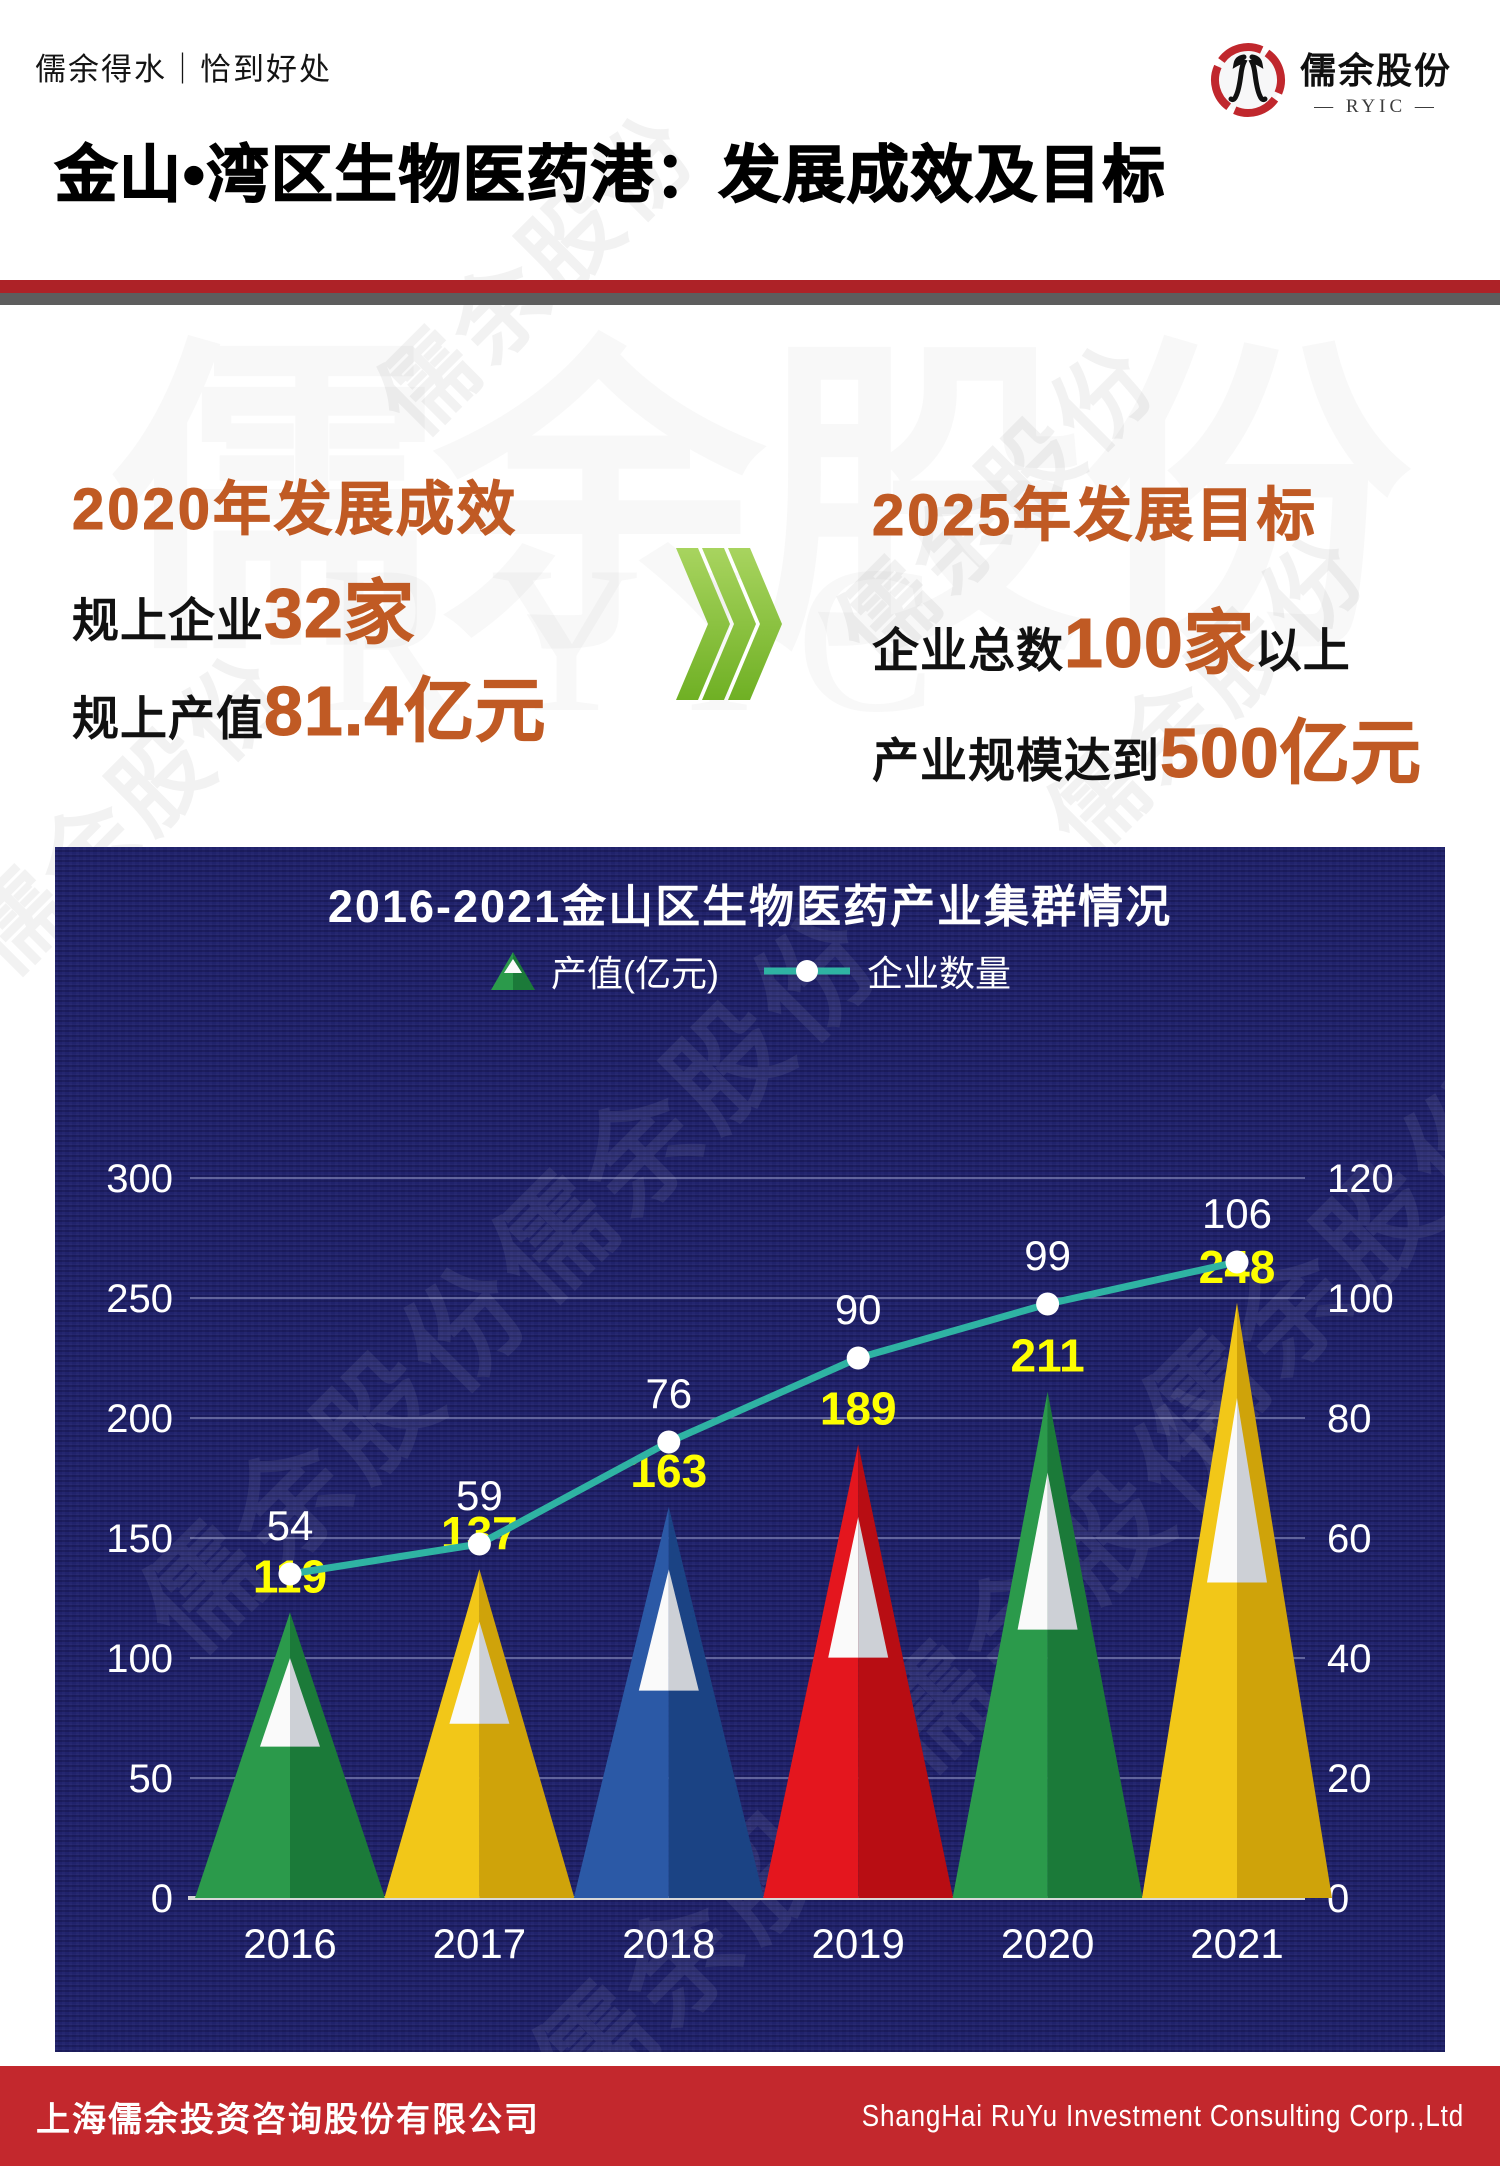 The image size is (1500, 2166). What do you see at coordinates (1349, 1779) in the screenshot?
I see `svg-text: 20` at bounding box center [1349, 1779].